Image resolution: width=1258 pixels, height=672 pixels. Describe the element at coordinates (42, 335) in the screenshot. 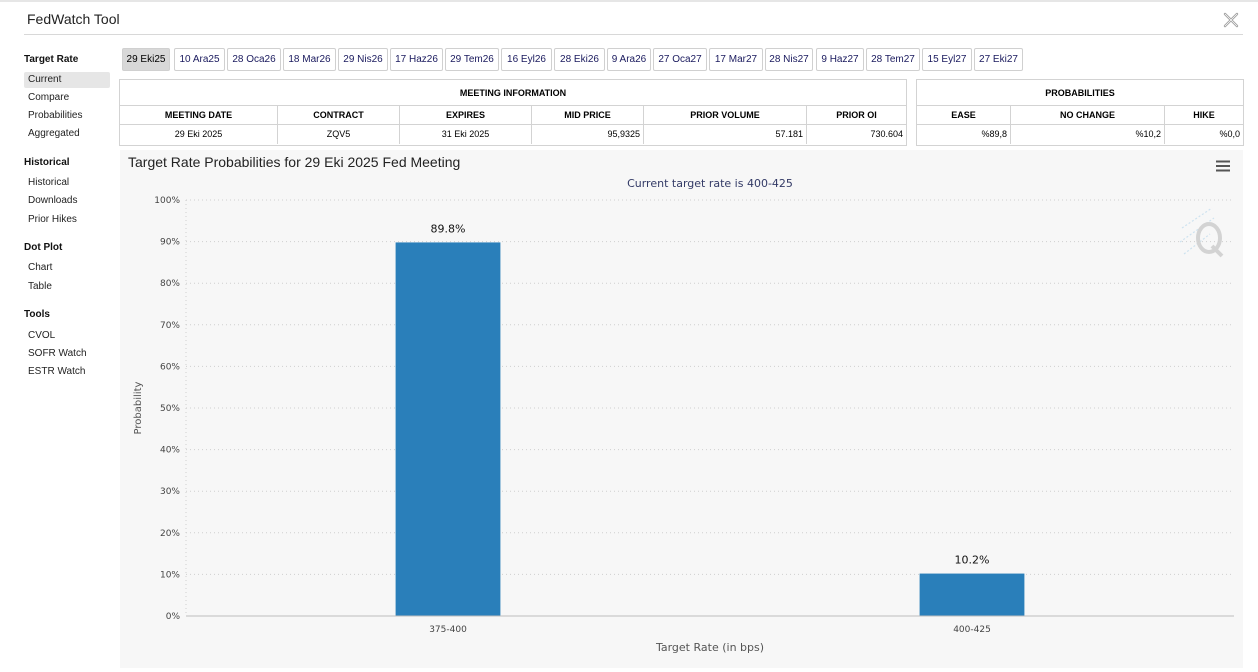

I see `sidebar-item-cvol: CVOL` at that location.